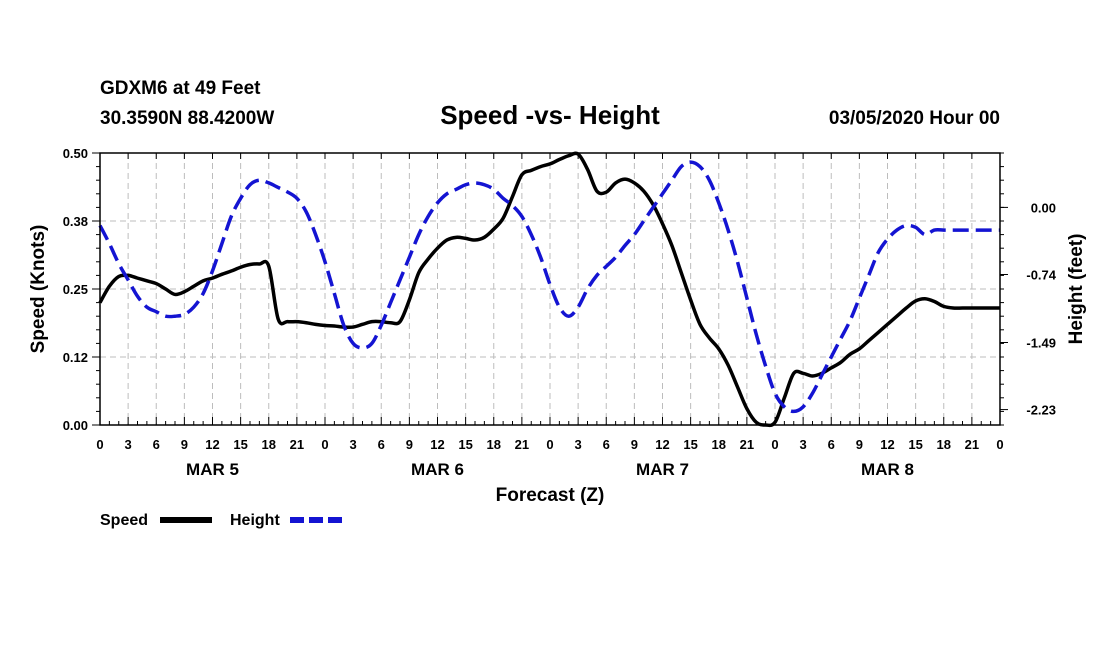  I want to click on day-label: MAR 5, so click(212, 469).